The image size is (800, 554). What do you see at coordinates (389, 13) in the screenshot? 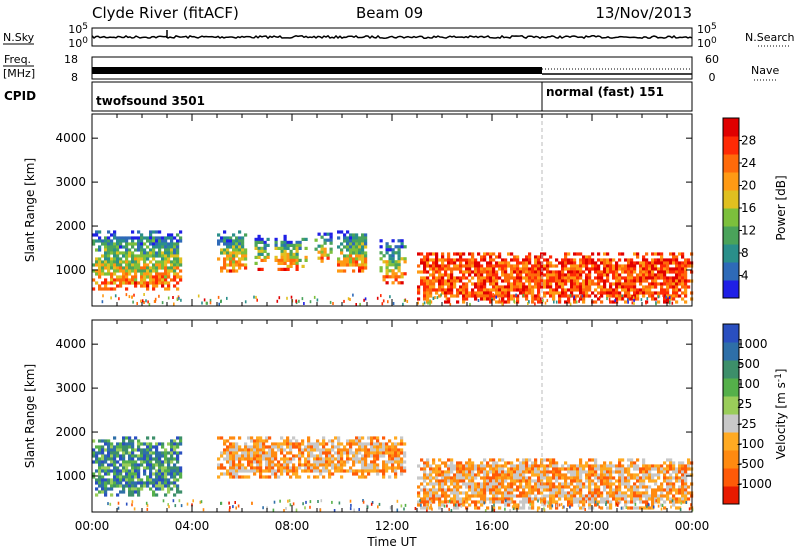
I see `beam-label: Beam 09` at bounding box center [389, 13].